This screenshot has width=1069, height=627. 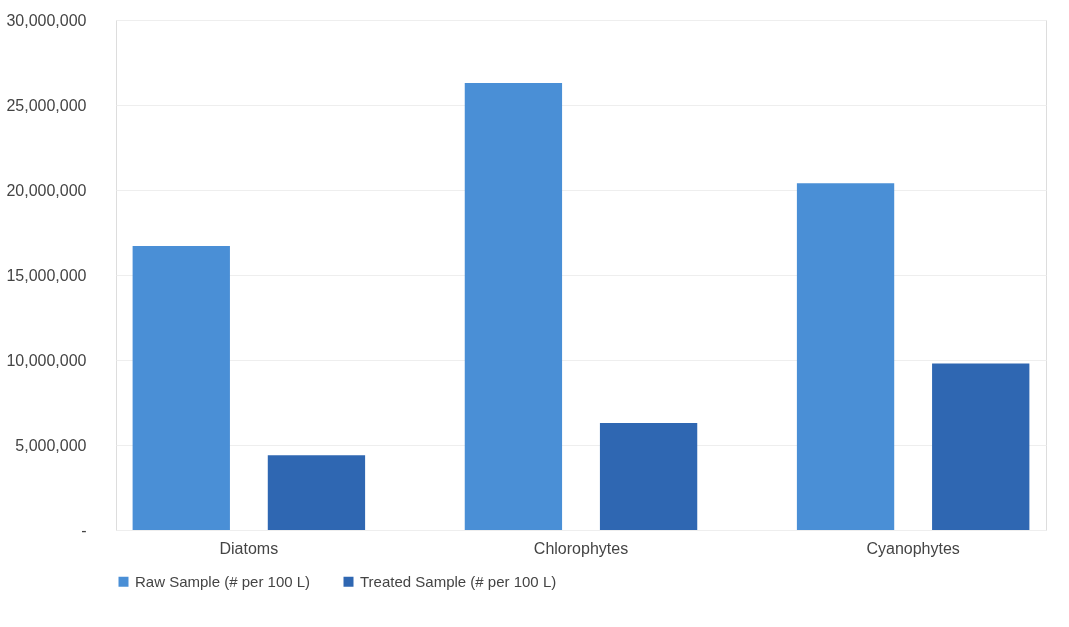 What do you see at coordinates (46, 360) in the screenshot?
I see `y-tick-label: 10,000,000` at bounding box center [46, 360].